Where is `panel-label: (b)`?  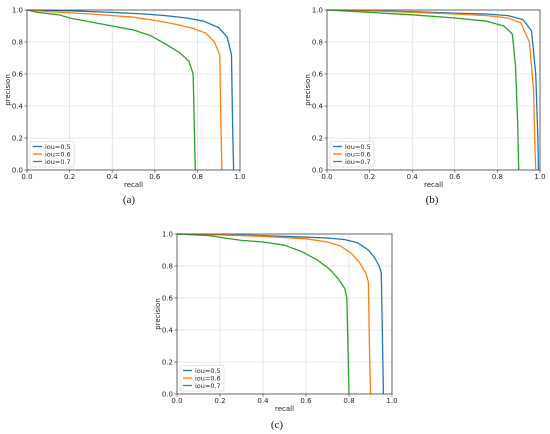 panel-label: (b) is located at coordinates (432, 200).